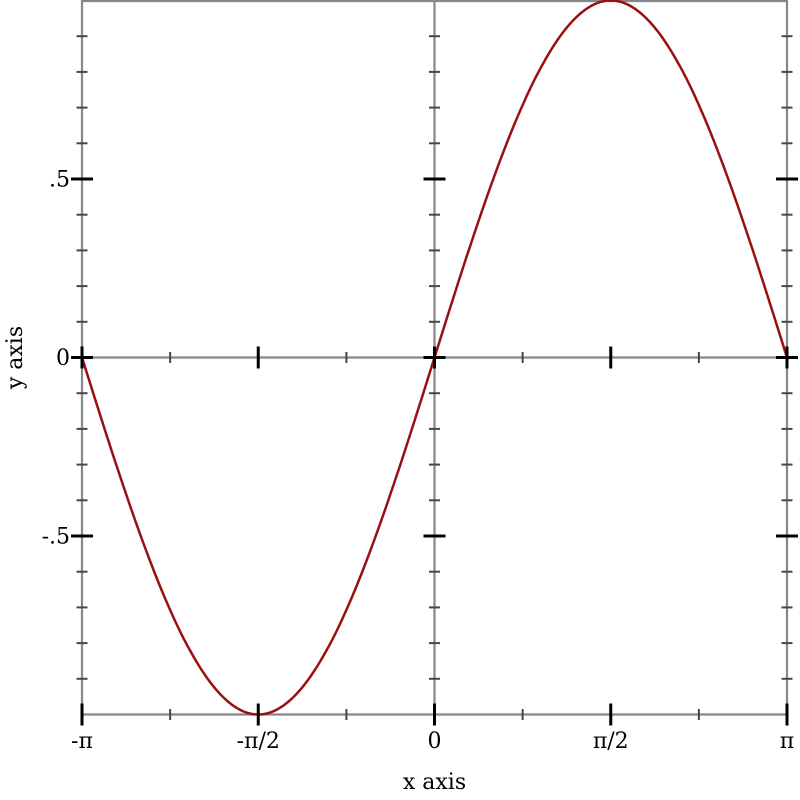 The image size is (800, 800). Describe the element at coordinates (15, 358) in the screenshot. I see `y-axis-title: y axis` at that location.